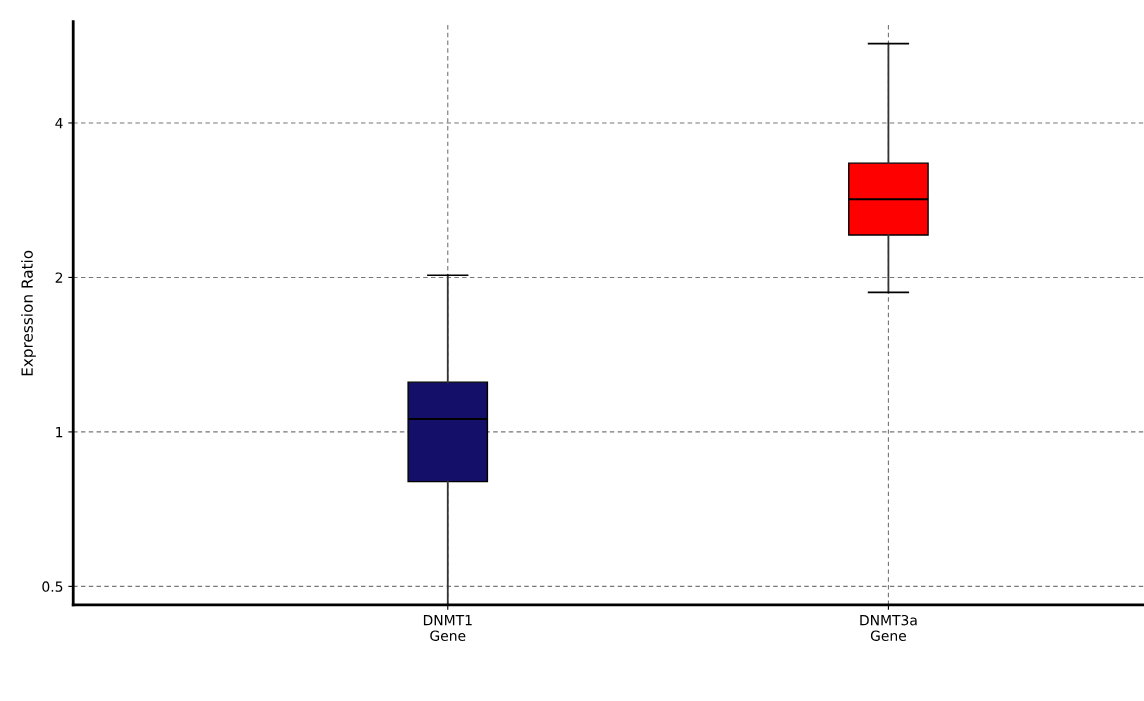 The width and height of the screenshot is (1144, 701). I want to click on x-tick-label: DNMT3a Gene, so click(888, 627).